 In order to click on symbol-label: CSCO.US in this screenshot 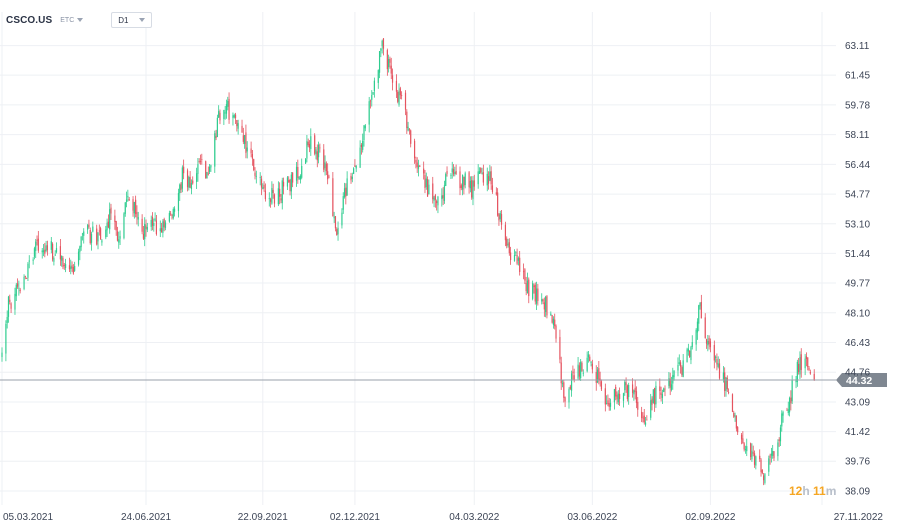, I will do `click(29, 20)`.